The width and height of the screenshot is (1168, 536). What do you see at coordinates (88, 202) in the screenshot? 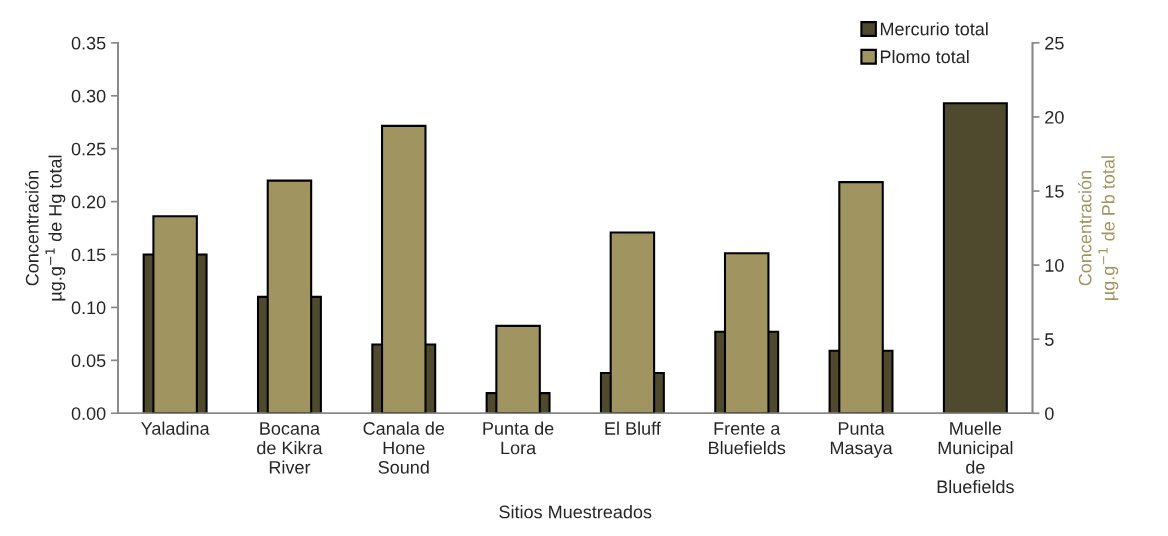
I see `y-tick-label: 0.20` at bounding box center [88, 202].